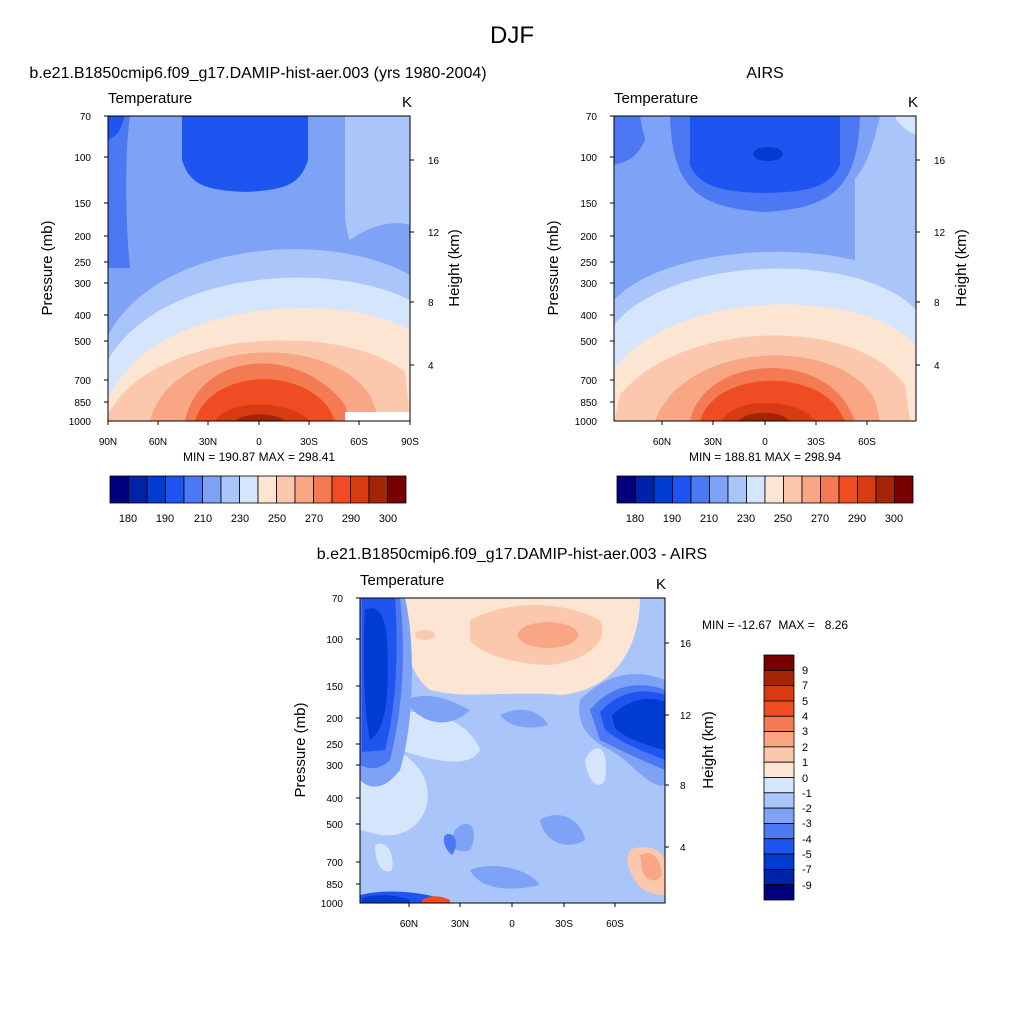 This screenshot has height=1024, width=1024. I want to click on panel-model-colorbar, so click(258, 489).